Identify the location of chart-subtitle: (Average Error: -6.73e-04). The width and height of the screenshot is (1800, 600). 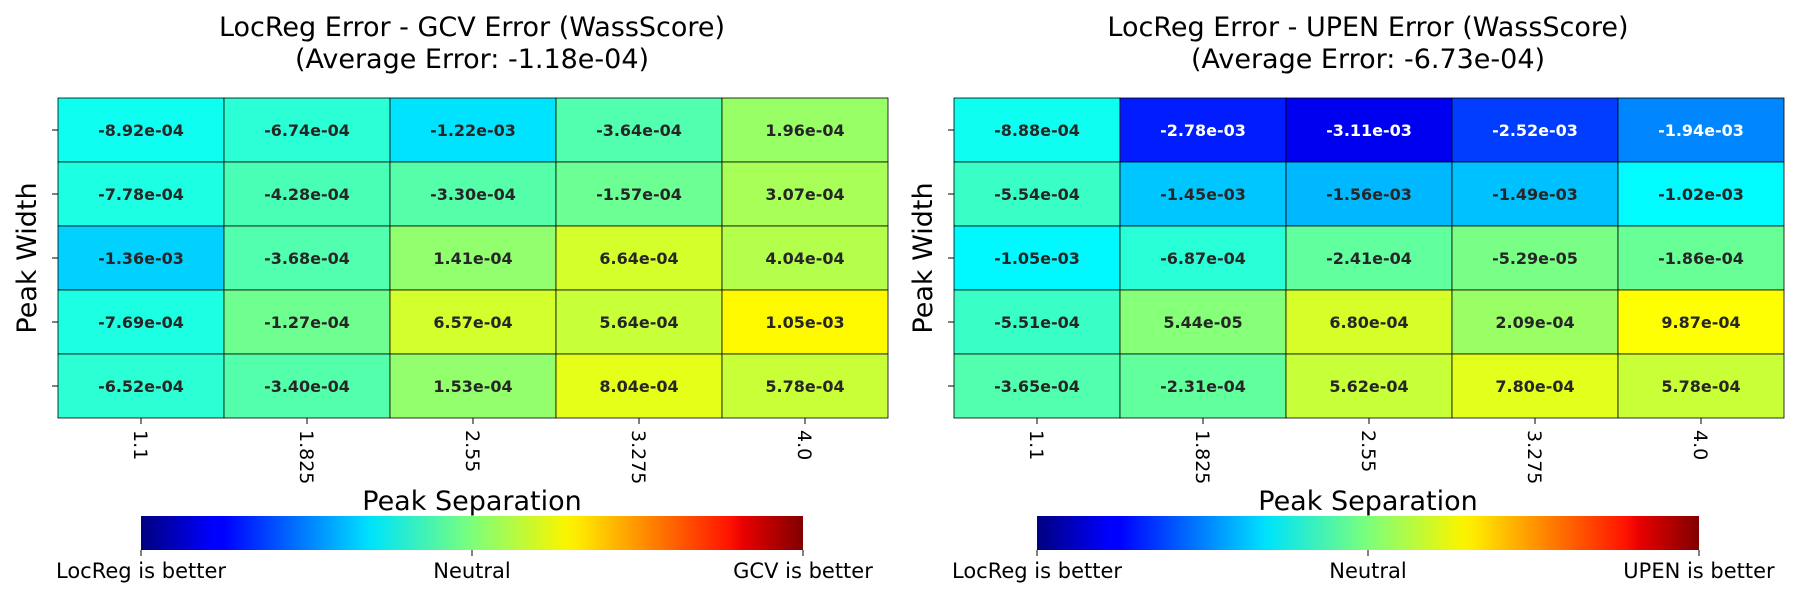
(1368, 59).